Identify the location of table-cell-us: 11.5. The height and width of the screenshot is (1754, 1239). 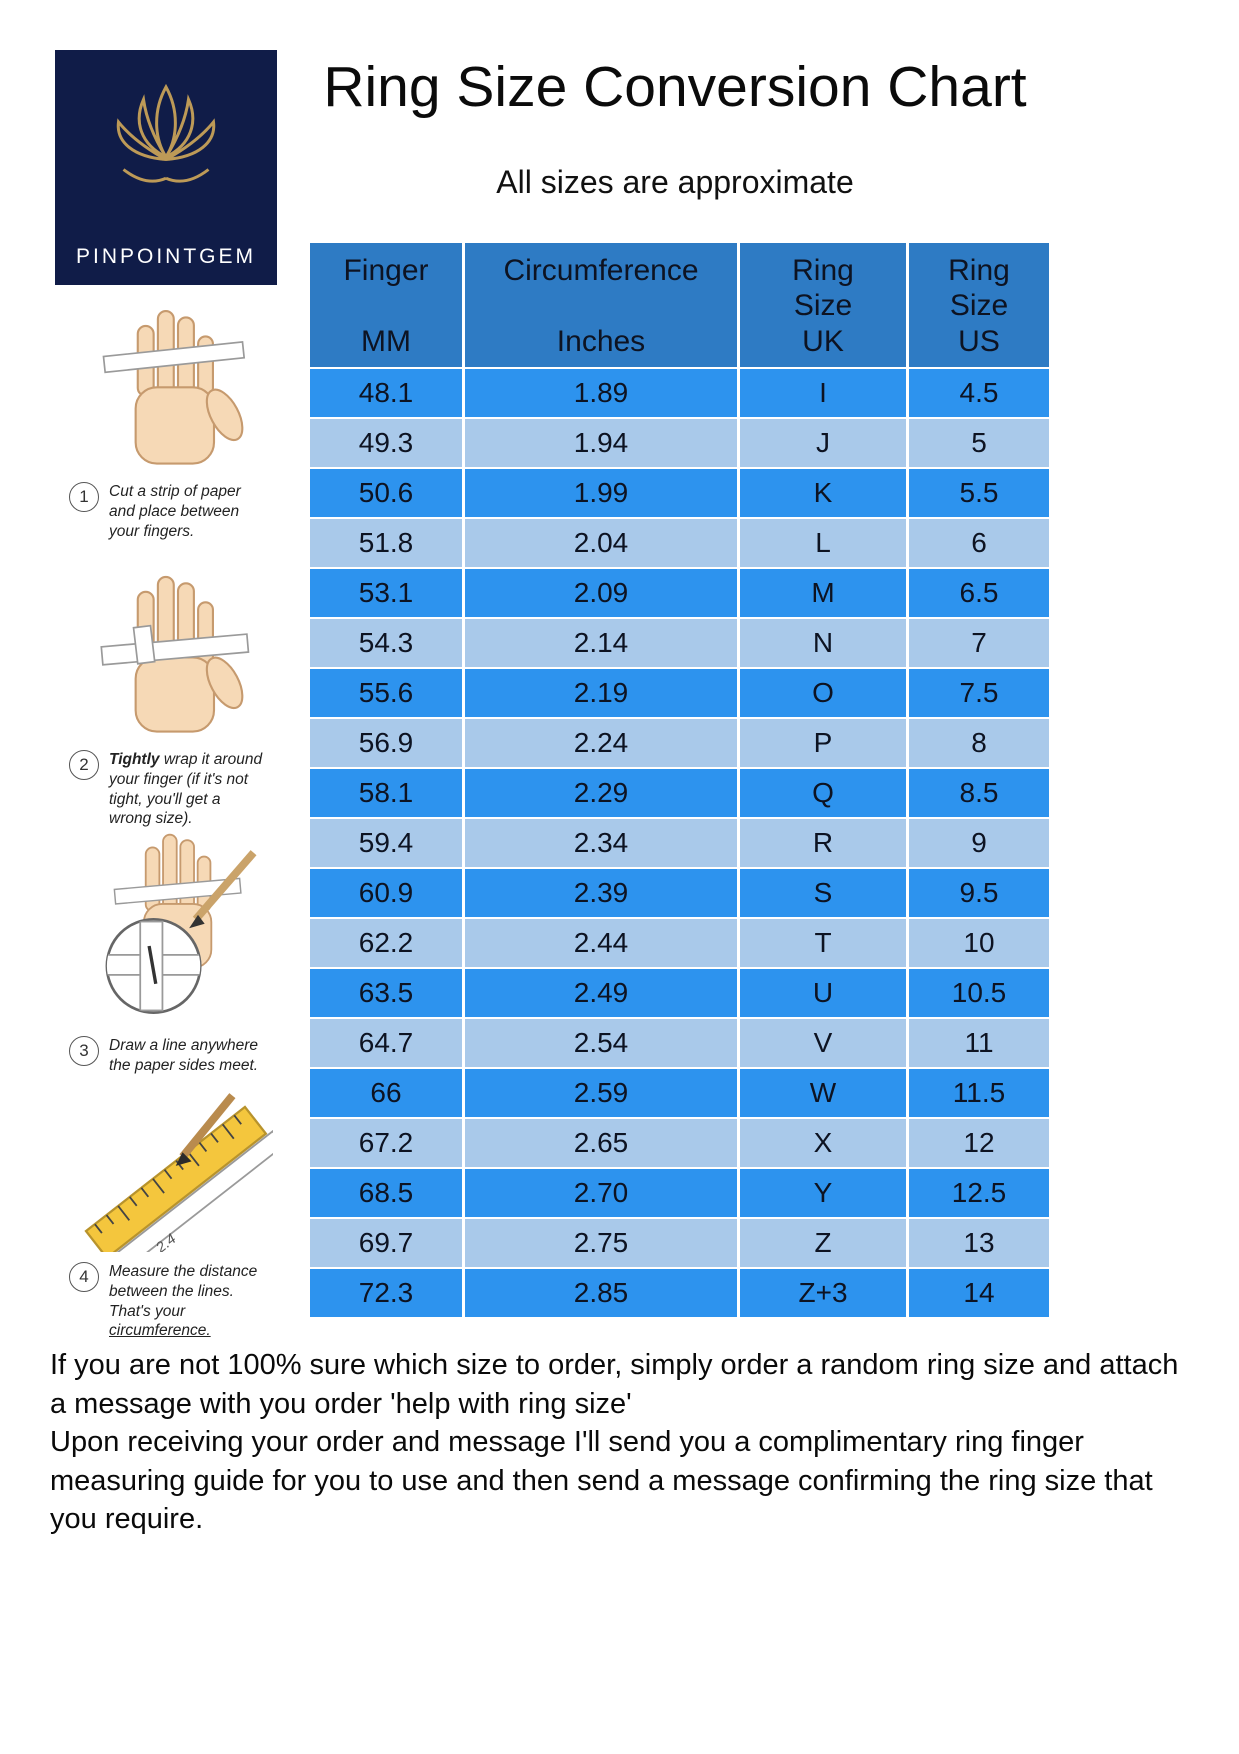
(979, 1093).